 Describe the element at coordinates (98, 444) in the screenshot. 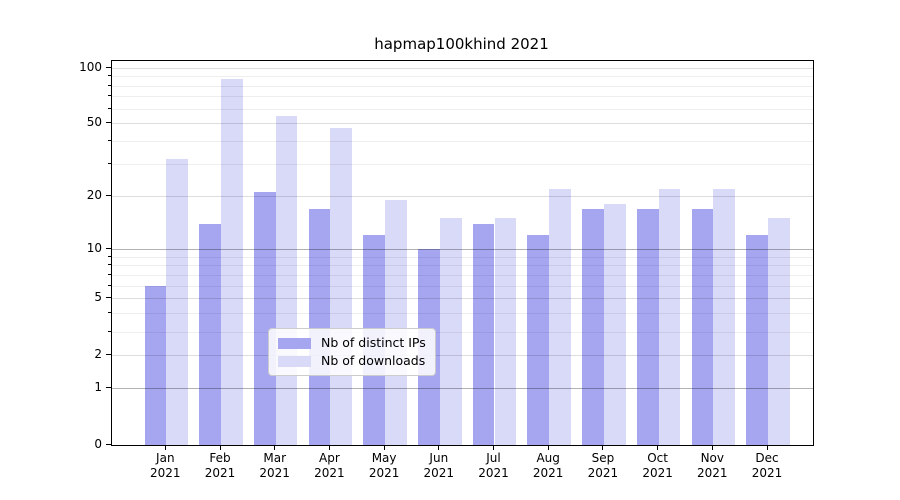

I see `y-axis-tick-label: 0` at that location.